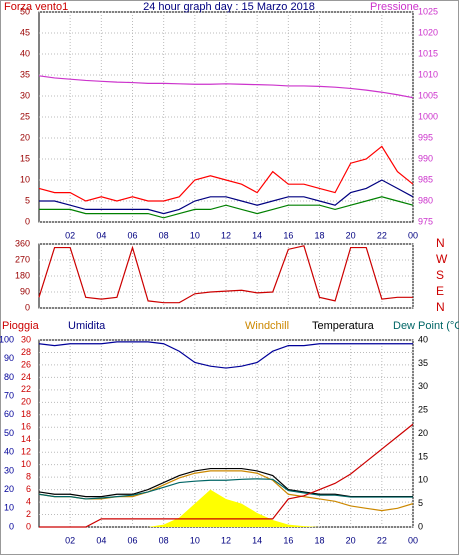 The image size is (459, 555). What do you see at coordinates (25, 116) in the screenshot?
I see `y-tick-label: 25` at bounding box center [25, 116].